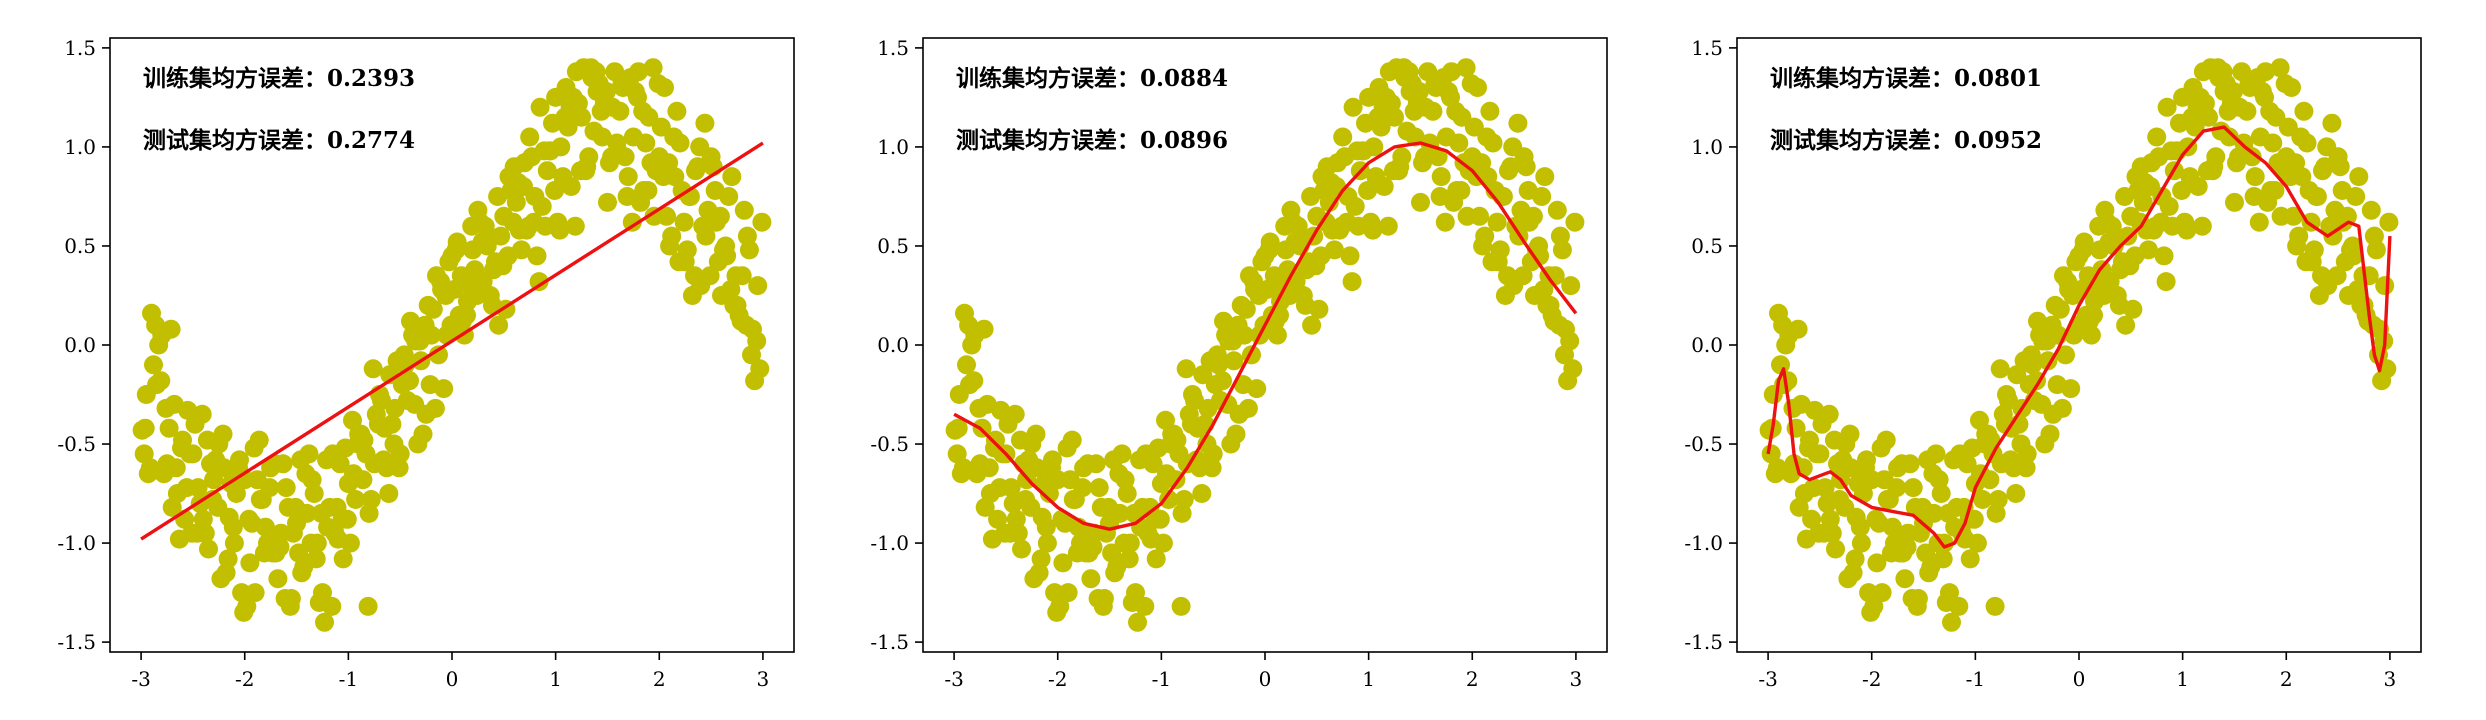 The width and height of the screenshot is (2486, 720). Describe the element at coordinates (1703, 642) in the screenshot. I see `y-tick-label: -1.5` at that location.